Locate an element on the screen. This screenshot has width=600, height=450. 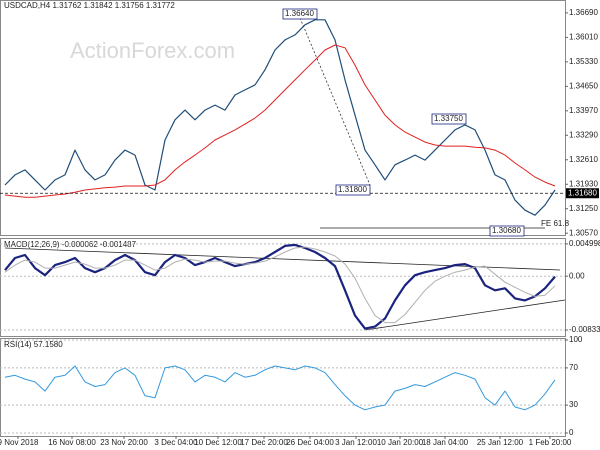
y-tick-label: 0.004998 is located at coordinates (584, 243).